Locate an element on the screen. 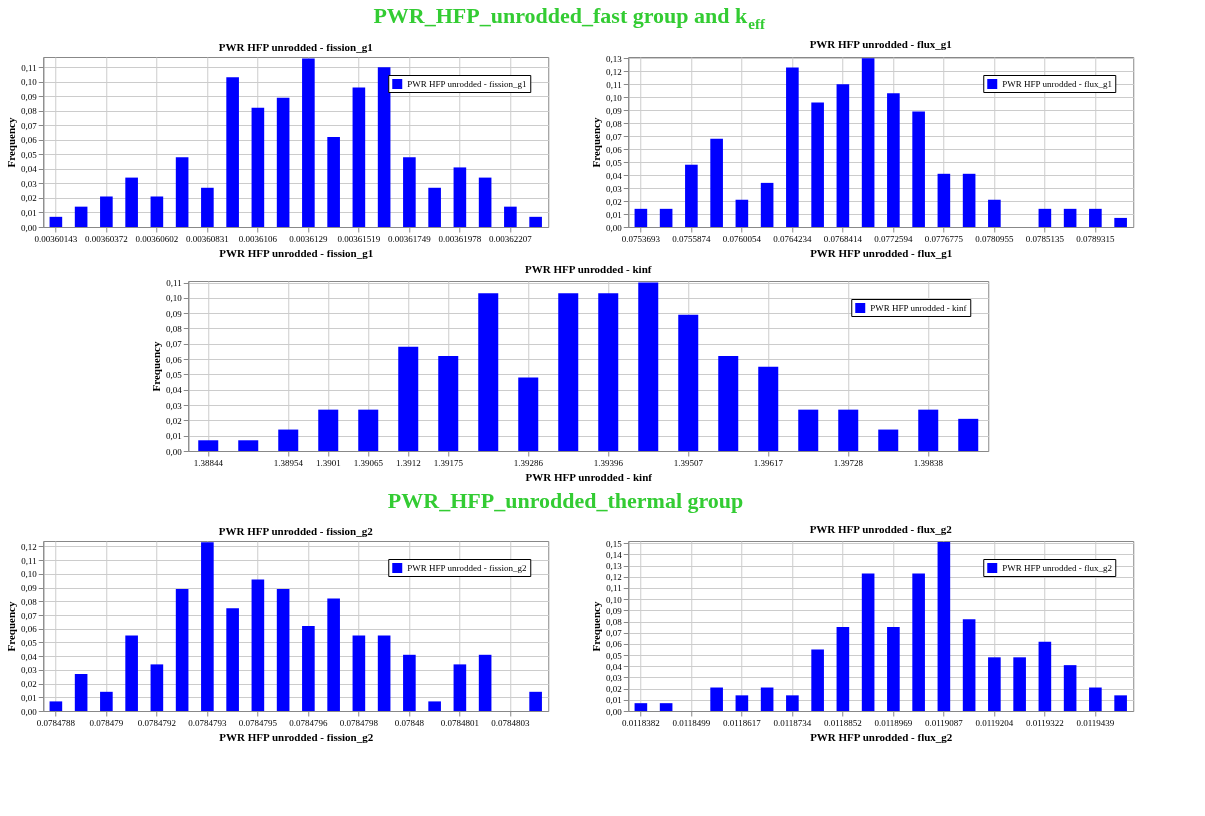 The image size is (1205, 816). x-tick-label: 0.0784801 is located at coordinates (459, 722).